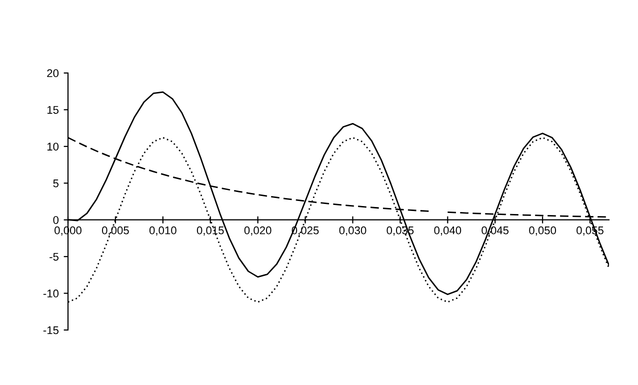 This screenshot has height=385, width=638. I want to click on y-tick-label: 10, so click(53, 146).